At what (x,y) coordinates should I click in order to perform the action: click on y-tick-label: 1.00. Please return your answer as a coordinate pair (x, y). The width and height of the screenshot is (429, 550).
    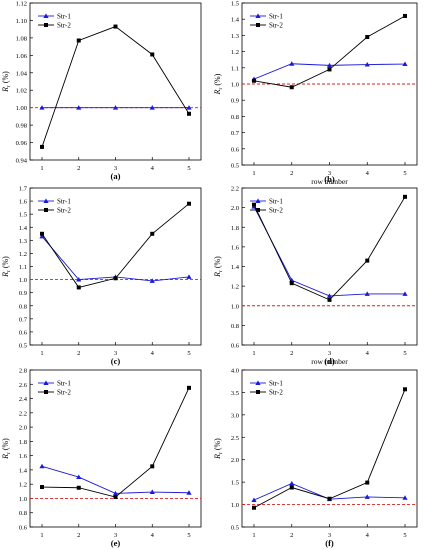
    Looking at the image, I should click on (21, 108).